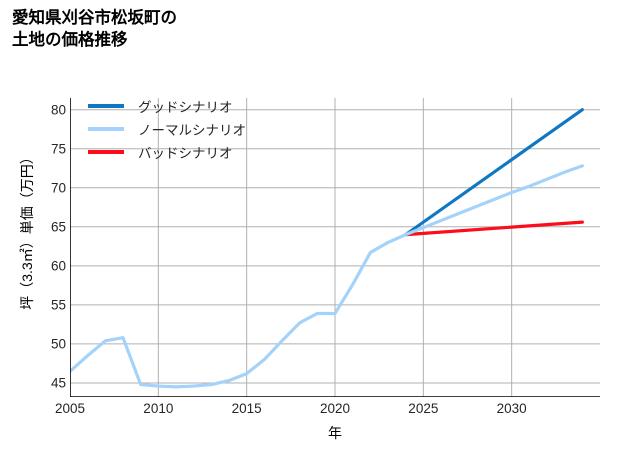  Describe the element at coordinates (106, 128) in the screenshot. I see `legend-swatch-normal-scenario` at that location.